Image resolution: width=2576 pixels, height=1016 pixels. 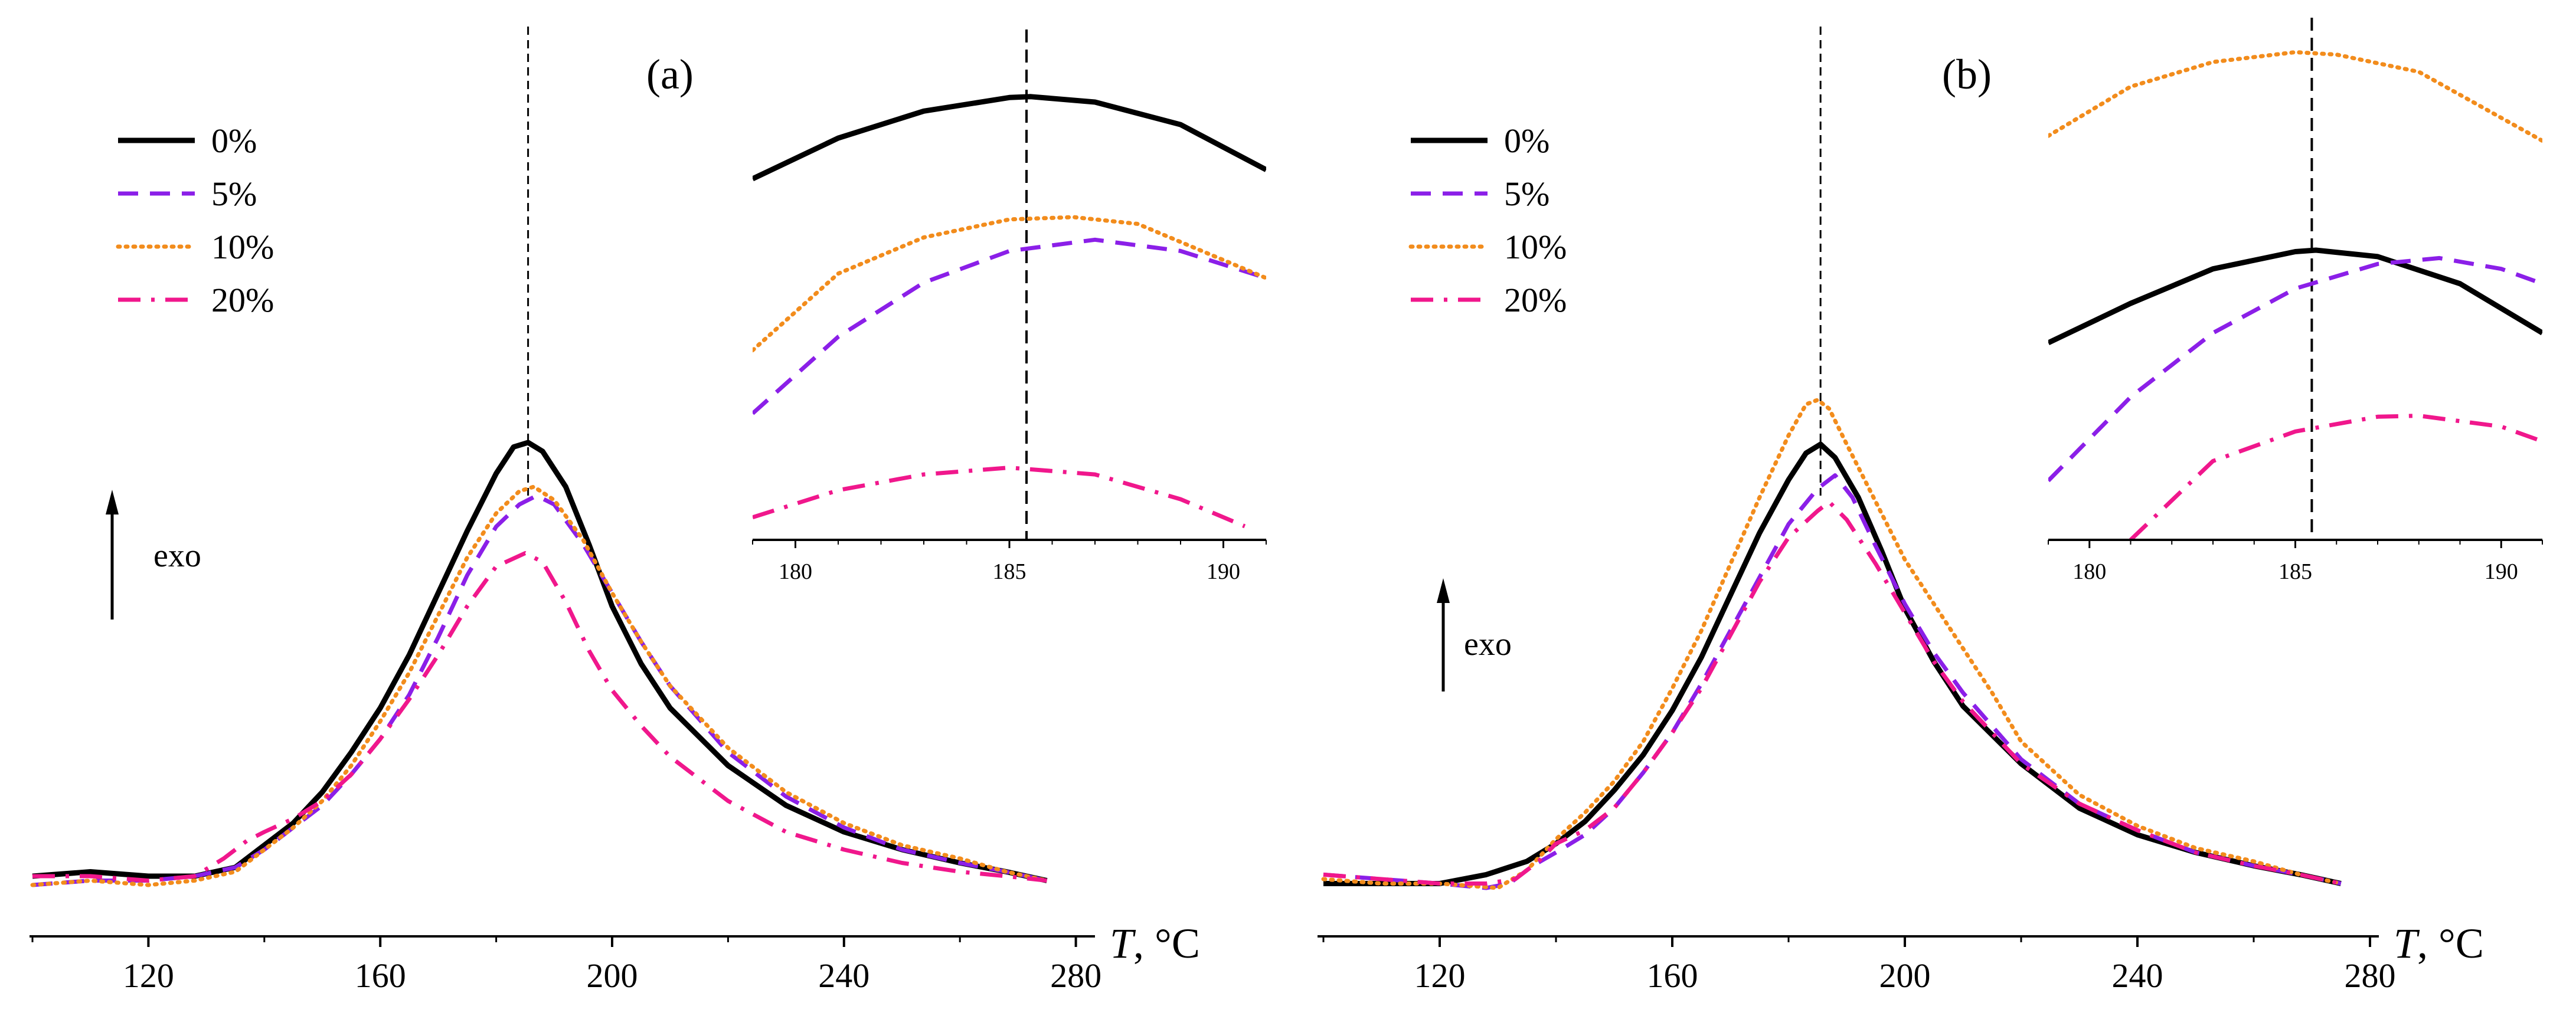 I want to click on panel-label: (a), so click(x=670, y=75).